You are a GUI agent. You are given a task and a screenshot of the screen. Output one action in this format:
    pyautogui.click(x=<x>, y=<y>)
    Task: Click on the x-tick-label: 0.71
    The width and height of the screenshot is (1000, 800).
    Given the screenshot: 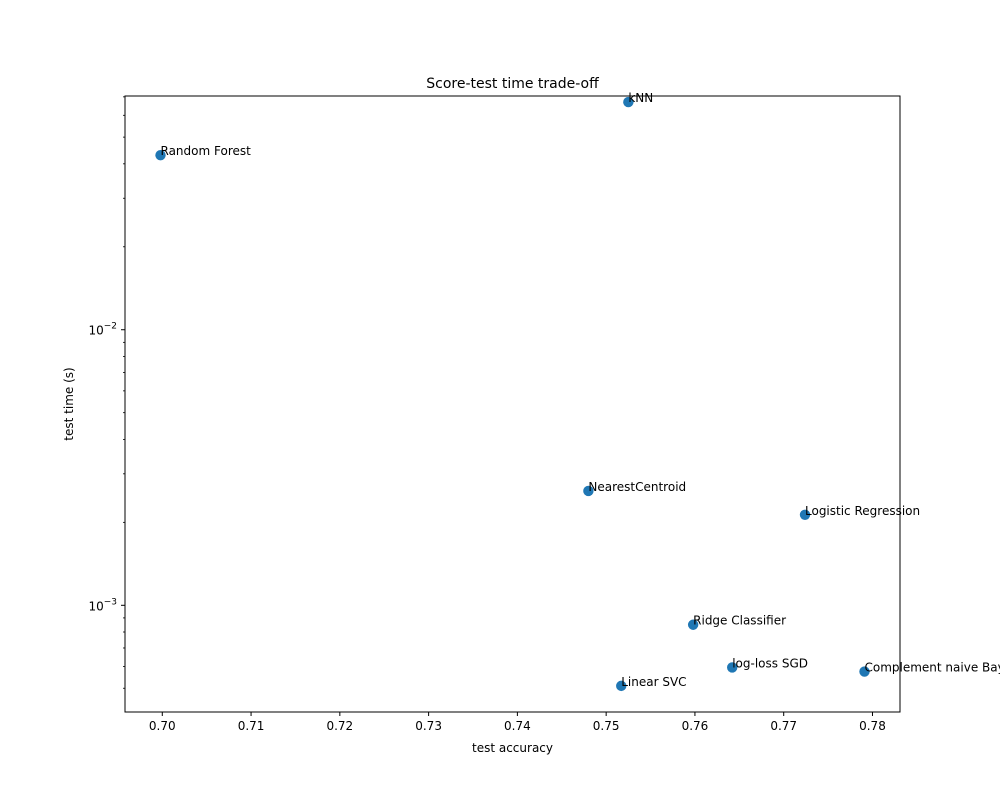 What is the action you would take?
    pyautogui.click(x=251, y=726)
    